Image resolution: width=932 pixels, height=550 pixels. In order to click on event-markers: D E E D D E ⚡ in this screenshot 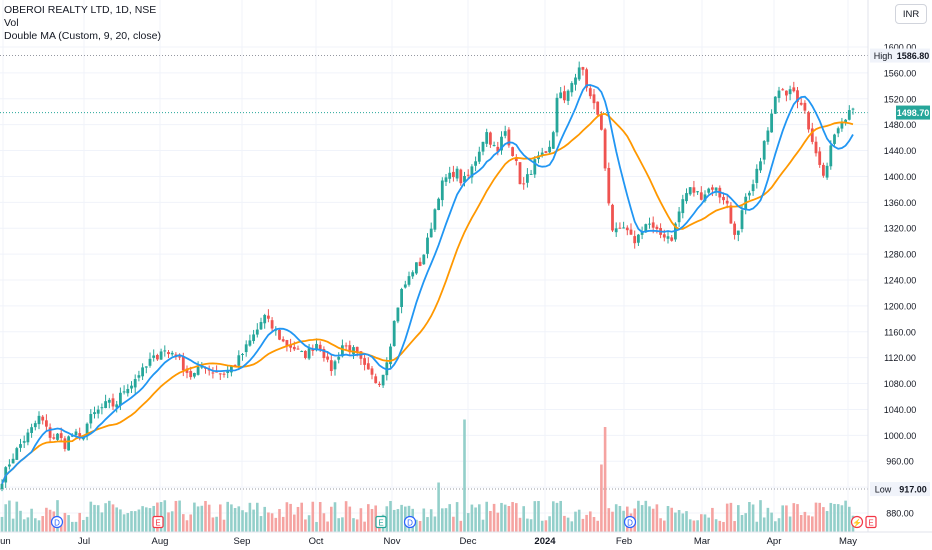, I will do `click(463, 522)`.